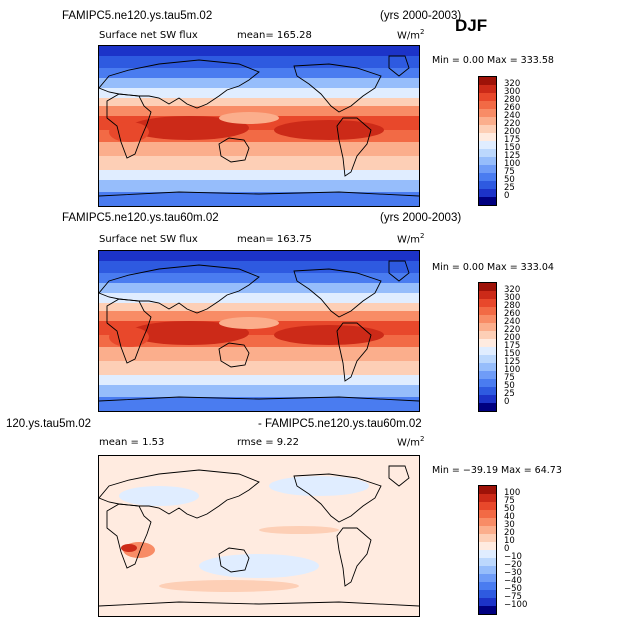 This screenshot has height=626, width=627. I want to click on colorbar-tick-label: 150, so click(512, 148).